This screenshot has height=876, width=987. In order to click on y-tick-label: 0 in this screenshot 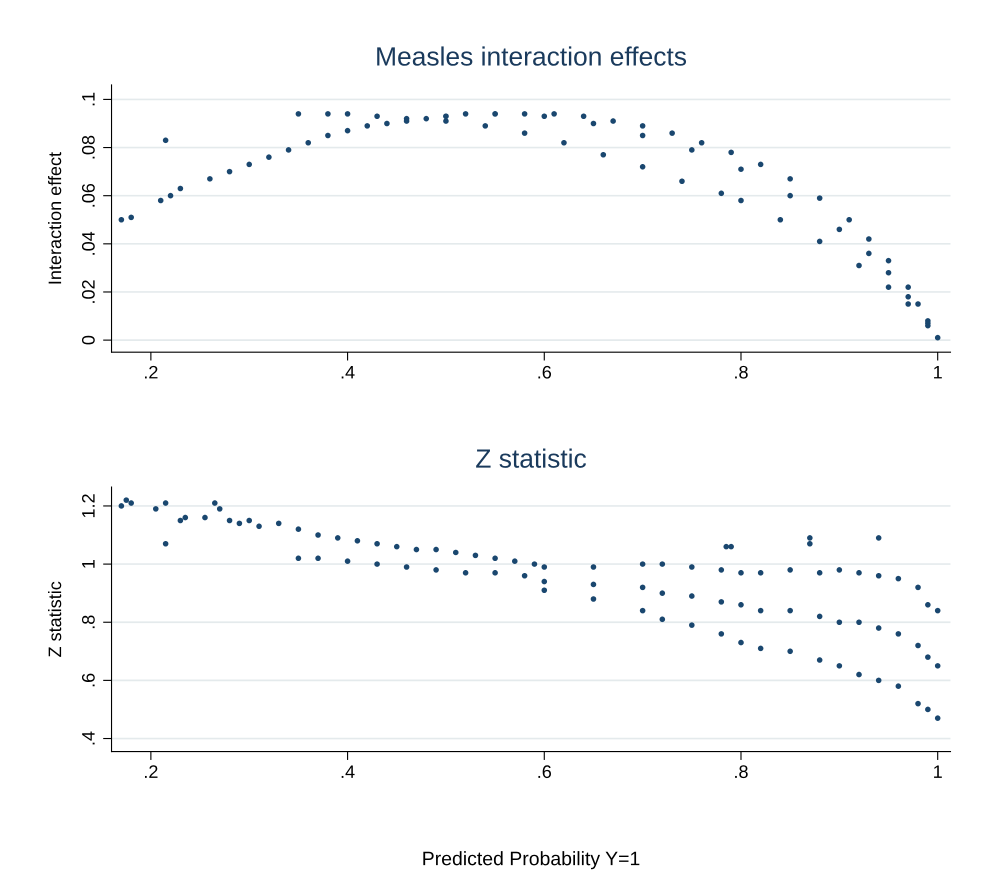, I will do `click(88, 340)`.